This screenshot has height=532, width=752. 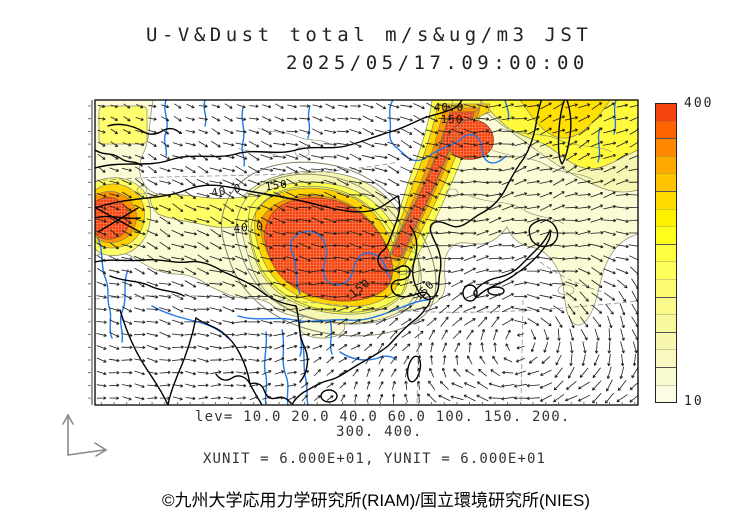 I want to click on colorbar, so click(x=666, y=253).